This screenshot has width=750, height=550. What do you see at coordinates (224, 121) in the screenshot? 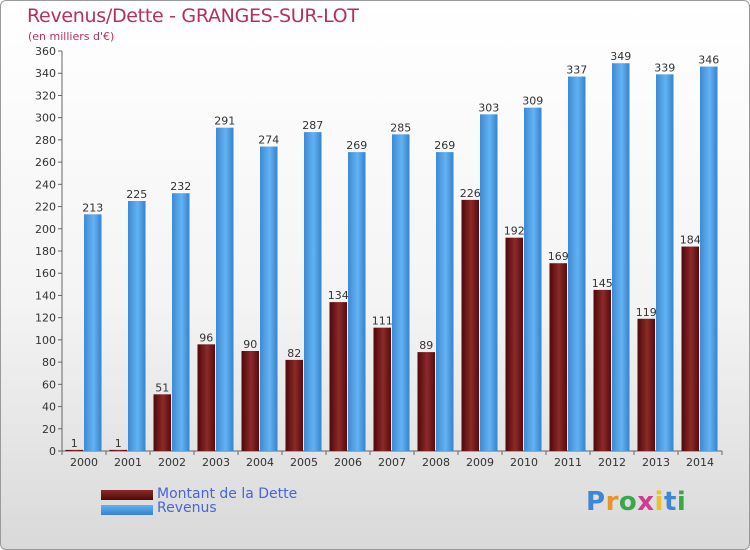
I see `value-label-revenus: 291` at bounding box center [224, 121].